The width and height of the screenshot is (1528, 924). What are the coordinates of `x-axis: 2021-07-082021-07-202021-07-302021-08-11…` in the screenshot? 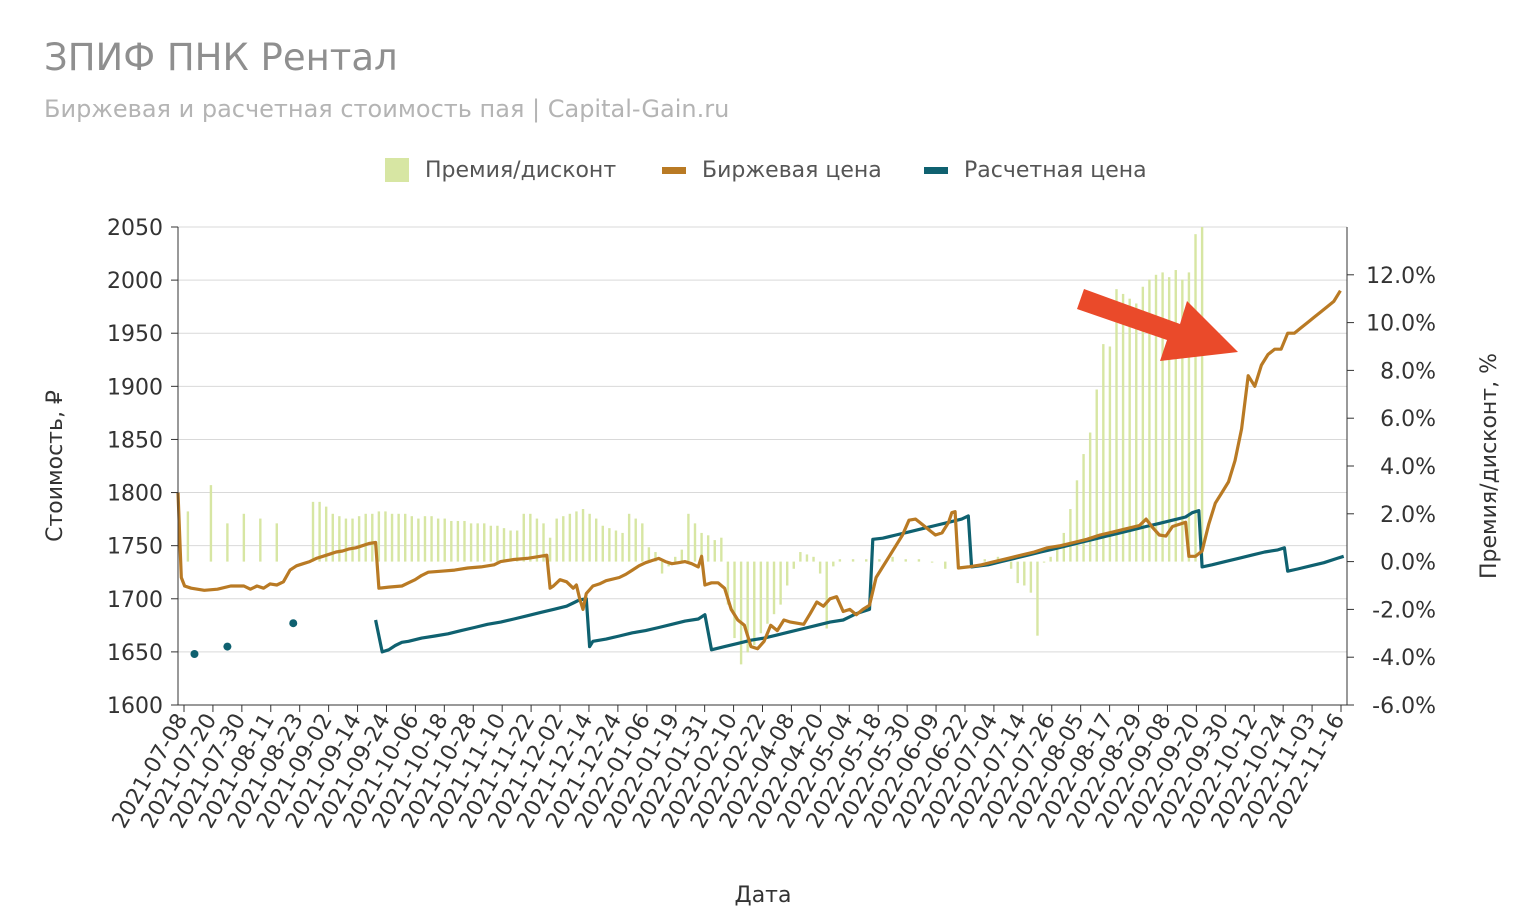 It's located at (729, 769).